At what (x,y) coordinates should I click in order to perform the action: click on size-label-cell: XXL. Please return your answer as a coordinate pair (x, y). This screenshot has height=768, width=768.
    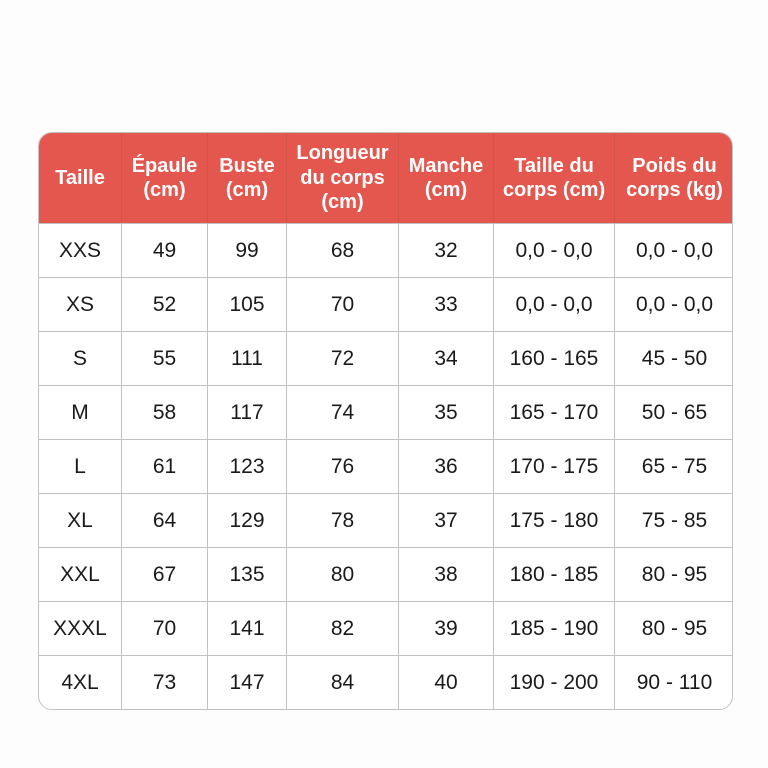
    Looking at the image, I should click on (80, 574).